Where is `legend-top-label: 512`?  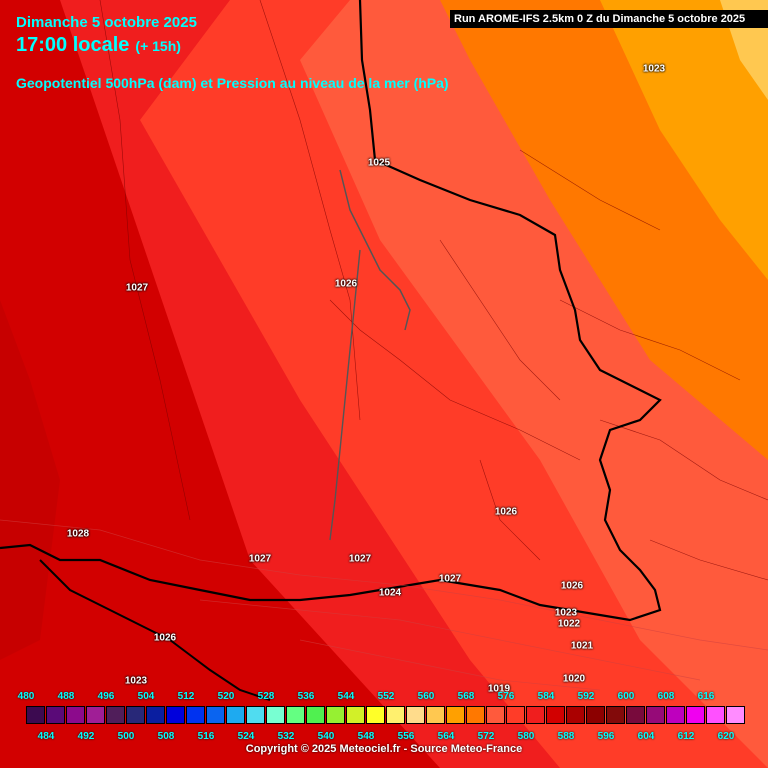 legend-top-label: 512 is located at coordinates (186, 696).